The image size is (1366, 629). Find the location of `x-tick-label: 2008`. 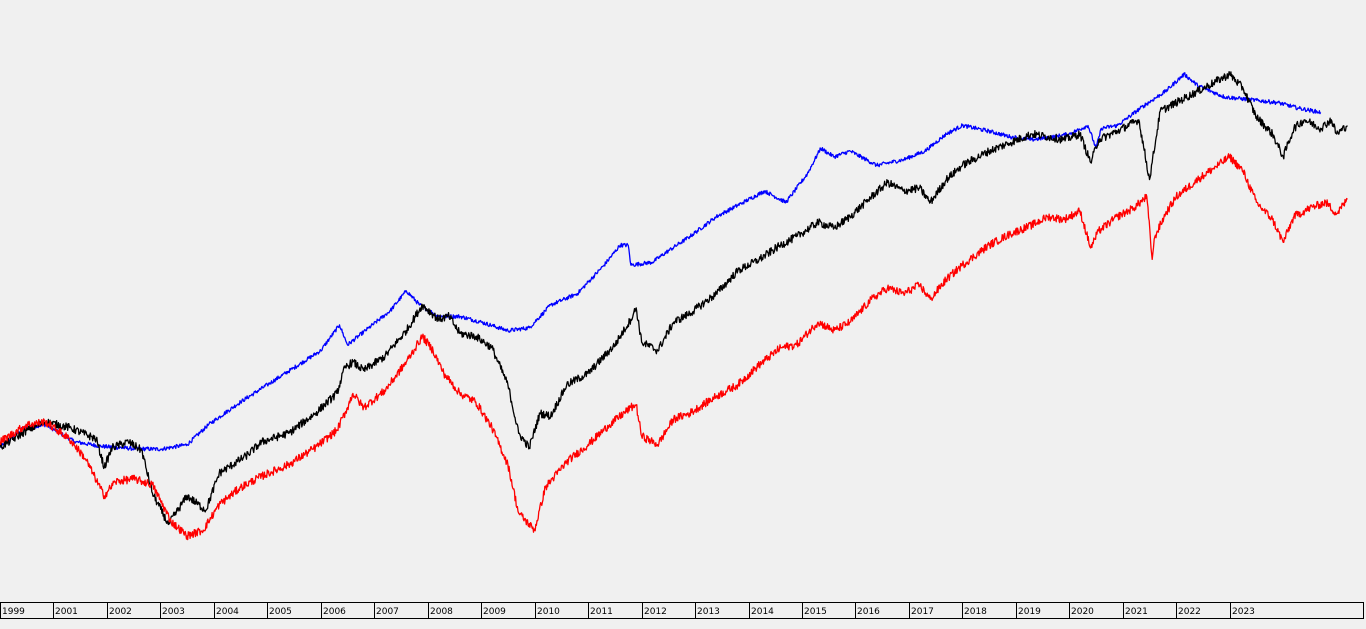

x-tick-label: 2008 is located at coordinates (441, 612).